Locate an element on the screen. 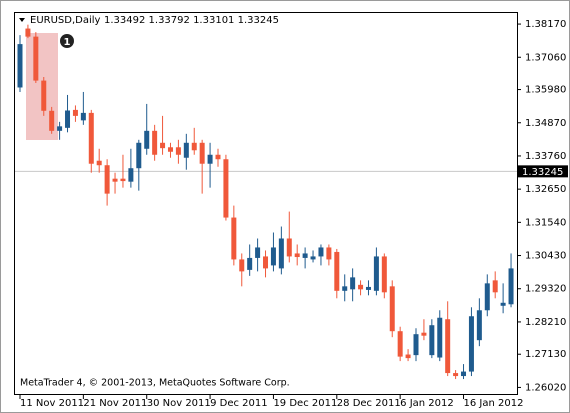 The image size is (570, 413). y-tick-label: 1.31540 is located at coordinates (545, 222).